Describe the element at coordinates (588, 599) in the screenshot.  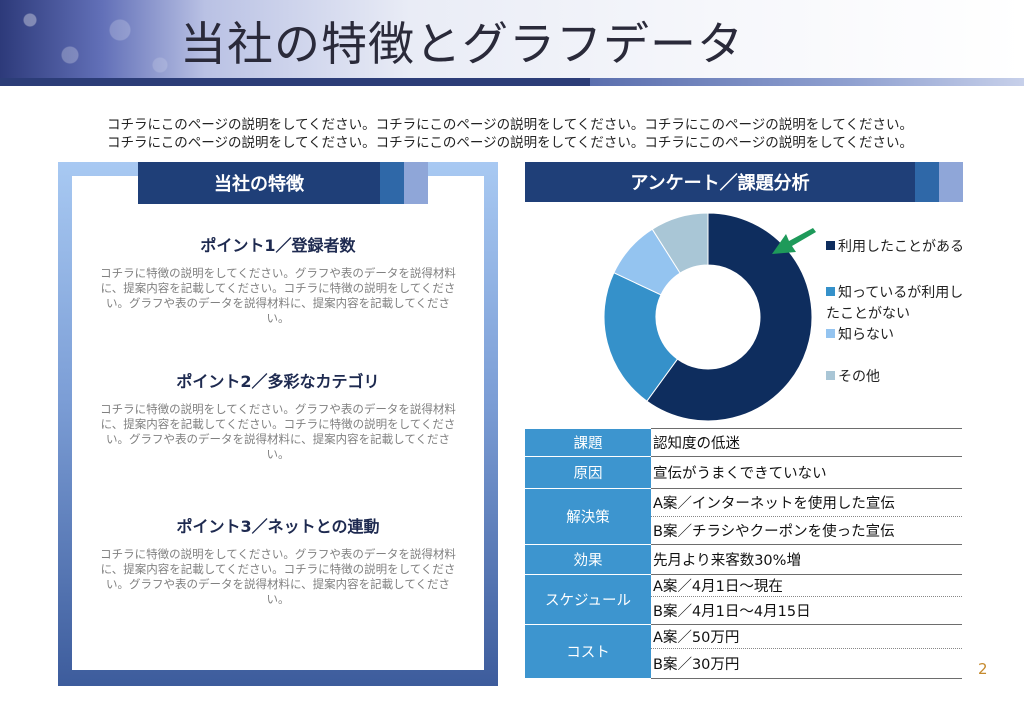
I see `row-label: スケジュール` at that location.